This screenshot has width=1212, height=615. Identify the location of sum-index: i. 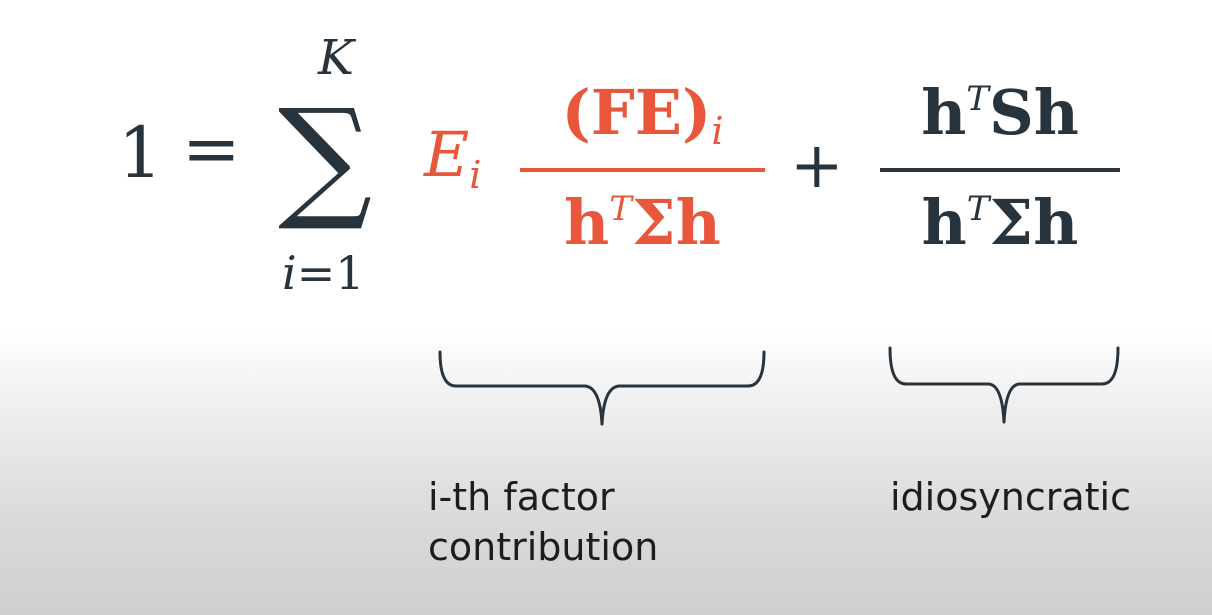
(289, 273).